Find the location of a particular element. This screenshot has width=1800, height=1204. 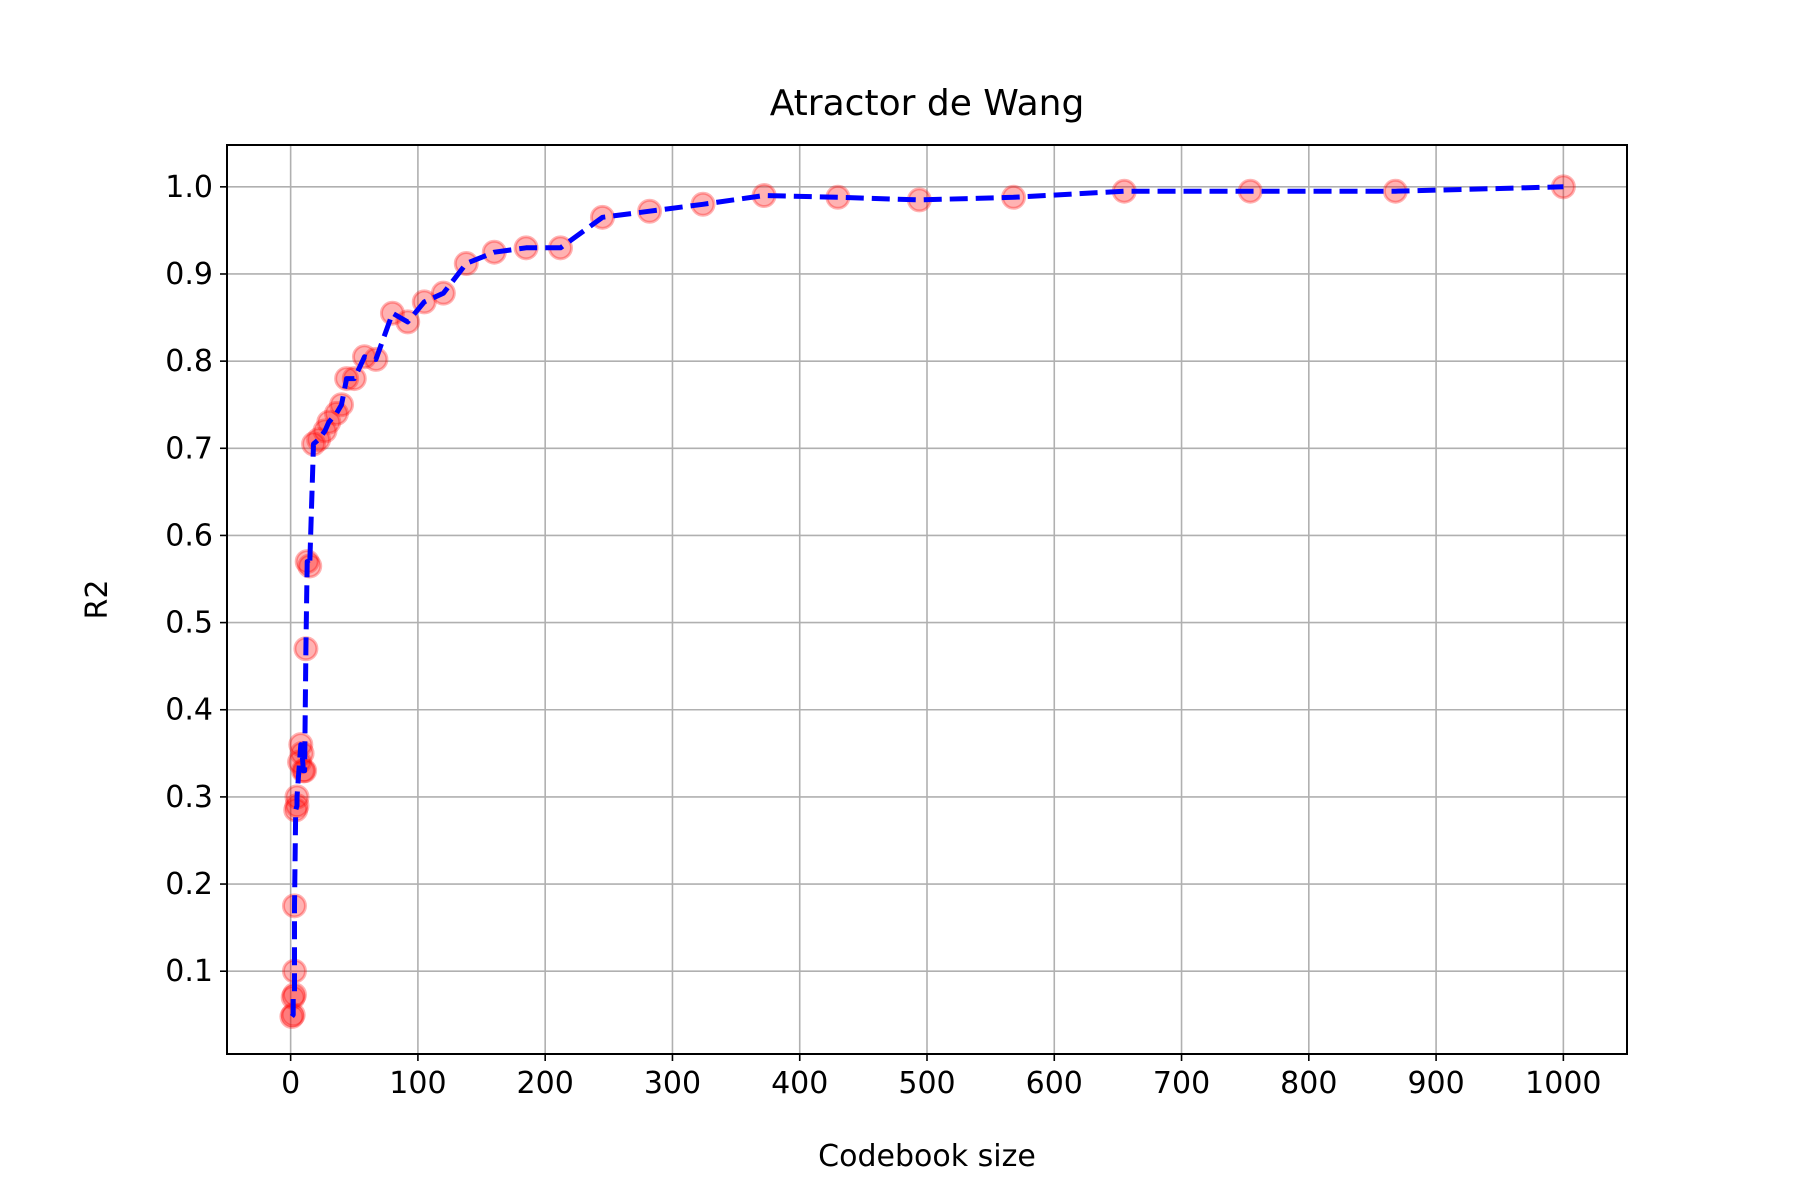

y-tick-label: 0.9 is located at coordinates (189, 274).